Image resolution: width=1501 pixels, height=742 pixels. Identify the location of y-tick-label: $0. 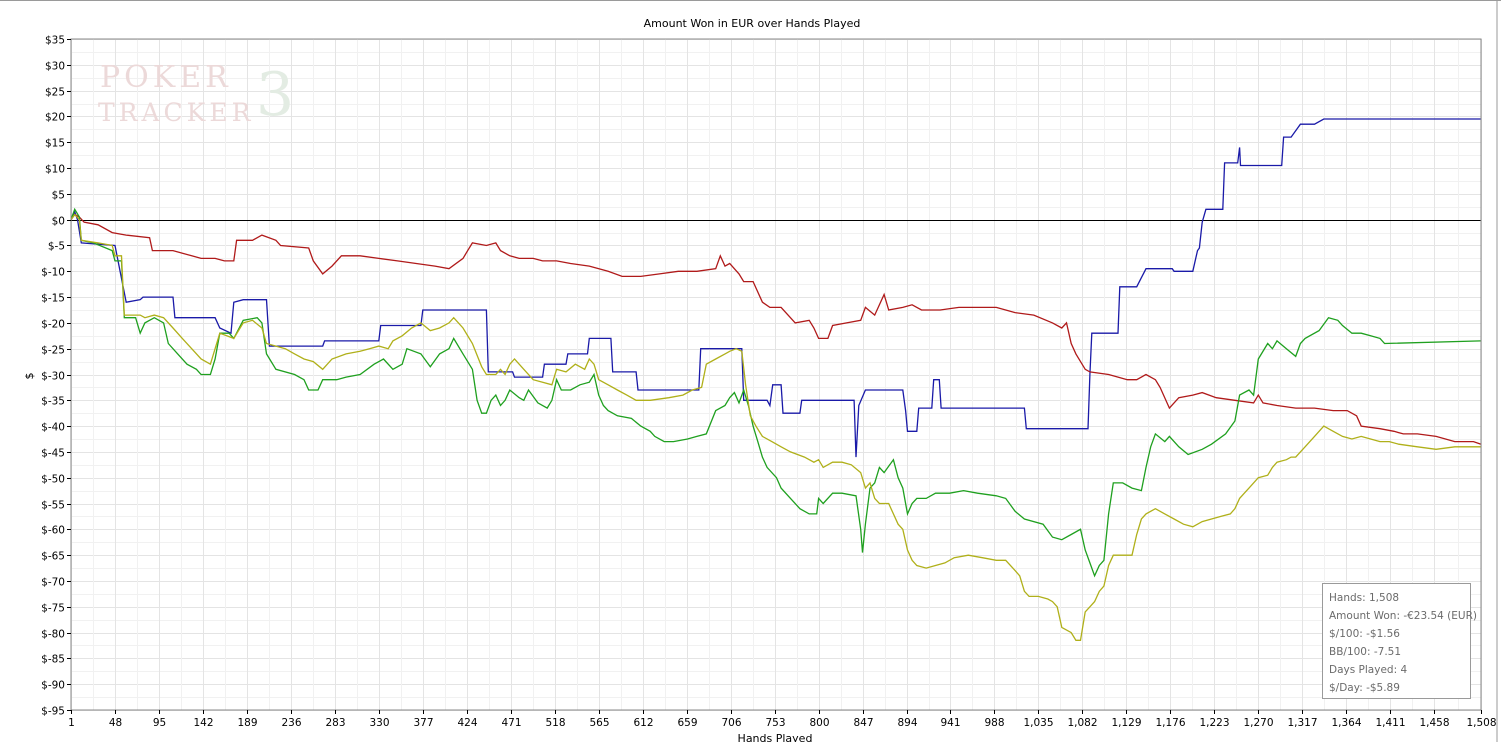
(58, 222).